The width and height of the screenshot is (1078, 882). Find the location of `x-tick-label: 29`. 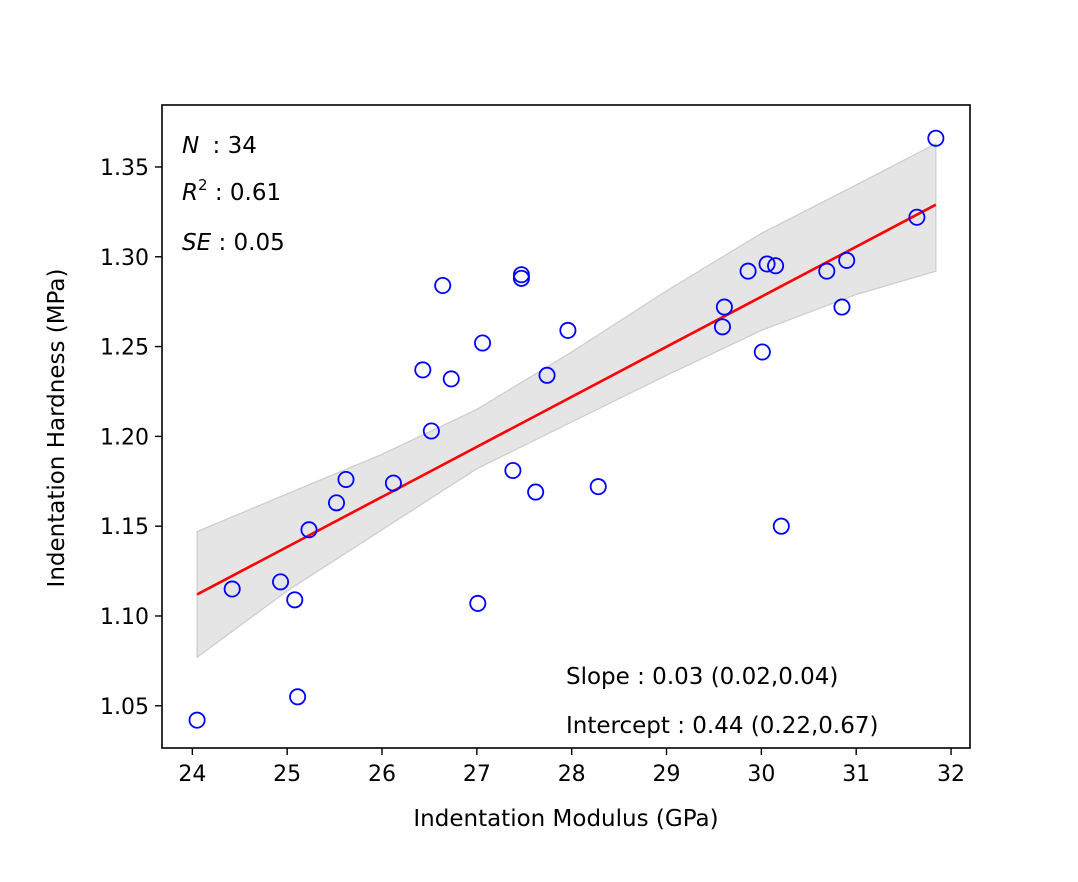

x-tick-label: 29 is located at coordinates (667, 774).